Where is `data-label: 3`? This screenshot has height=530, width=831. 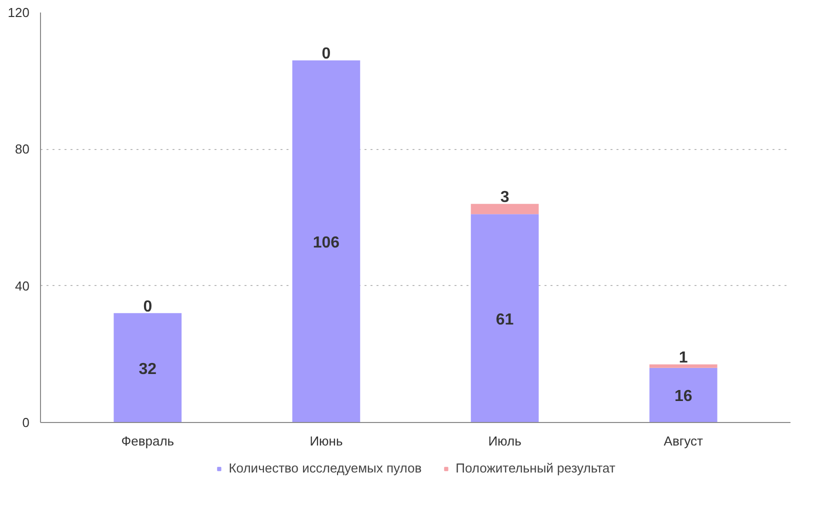
data-label: 3 is located at coordinates (505, 197).